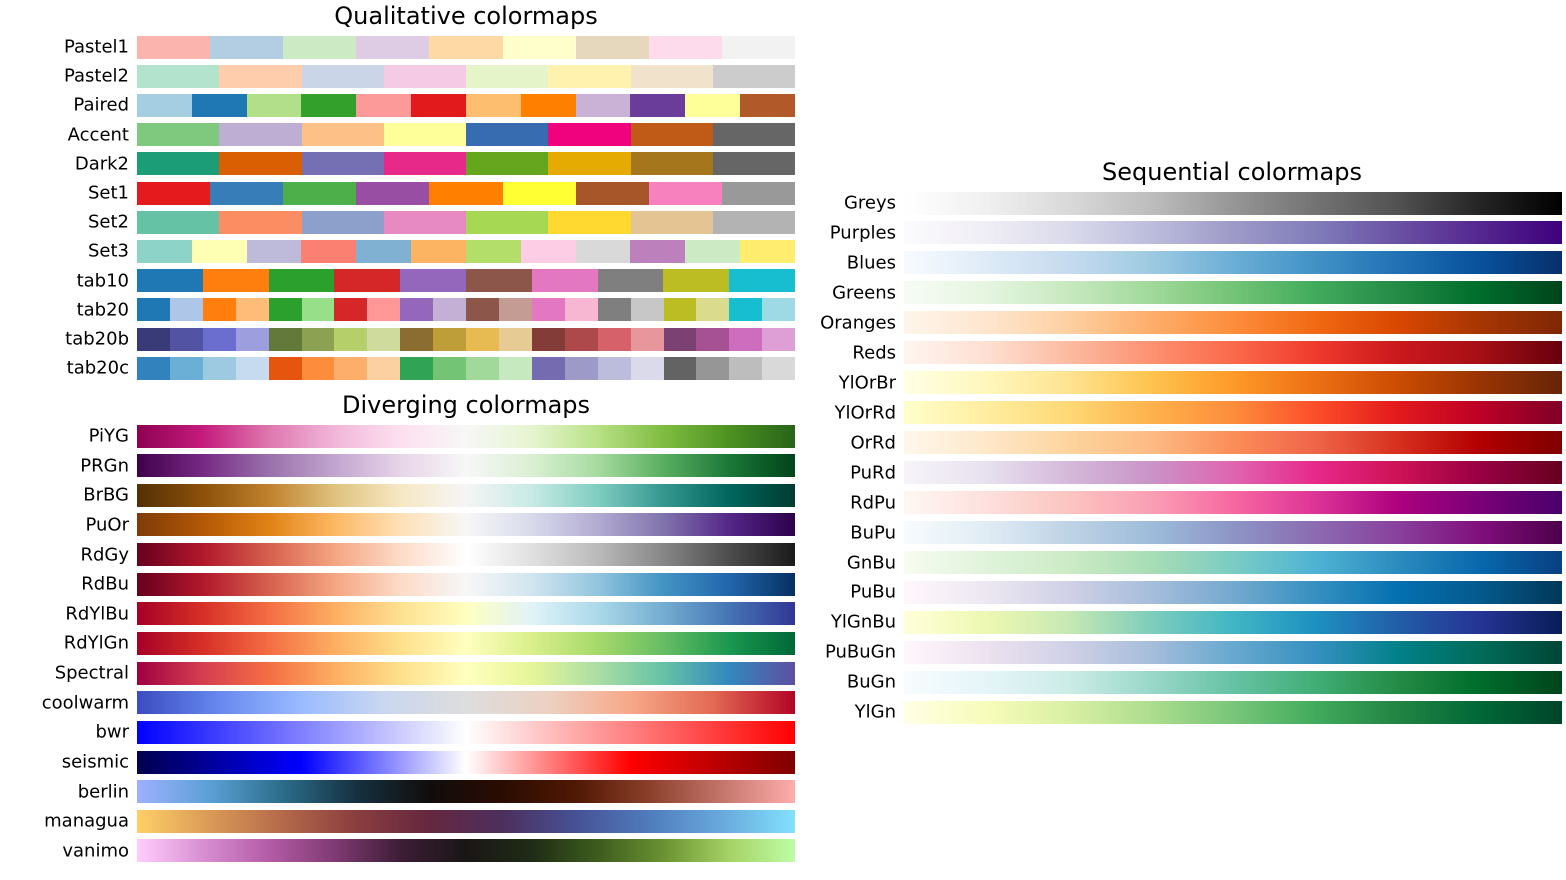 Image resolution: width=1566 pixels, height=880 pixels. I want to click on colormap-bar-vanimo, so click(466, 851).